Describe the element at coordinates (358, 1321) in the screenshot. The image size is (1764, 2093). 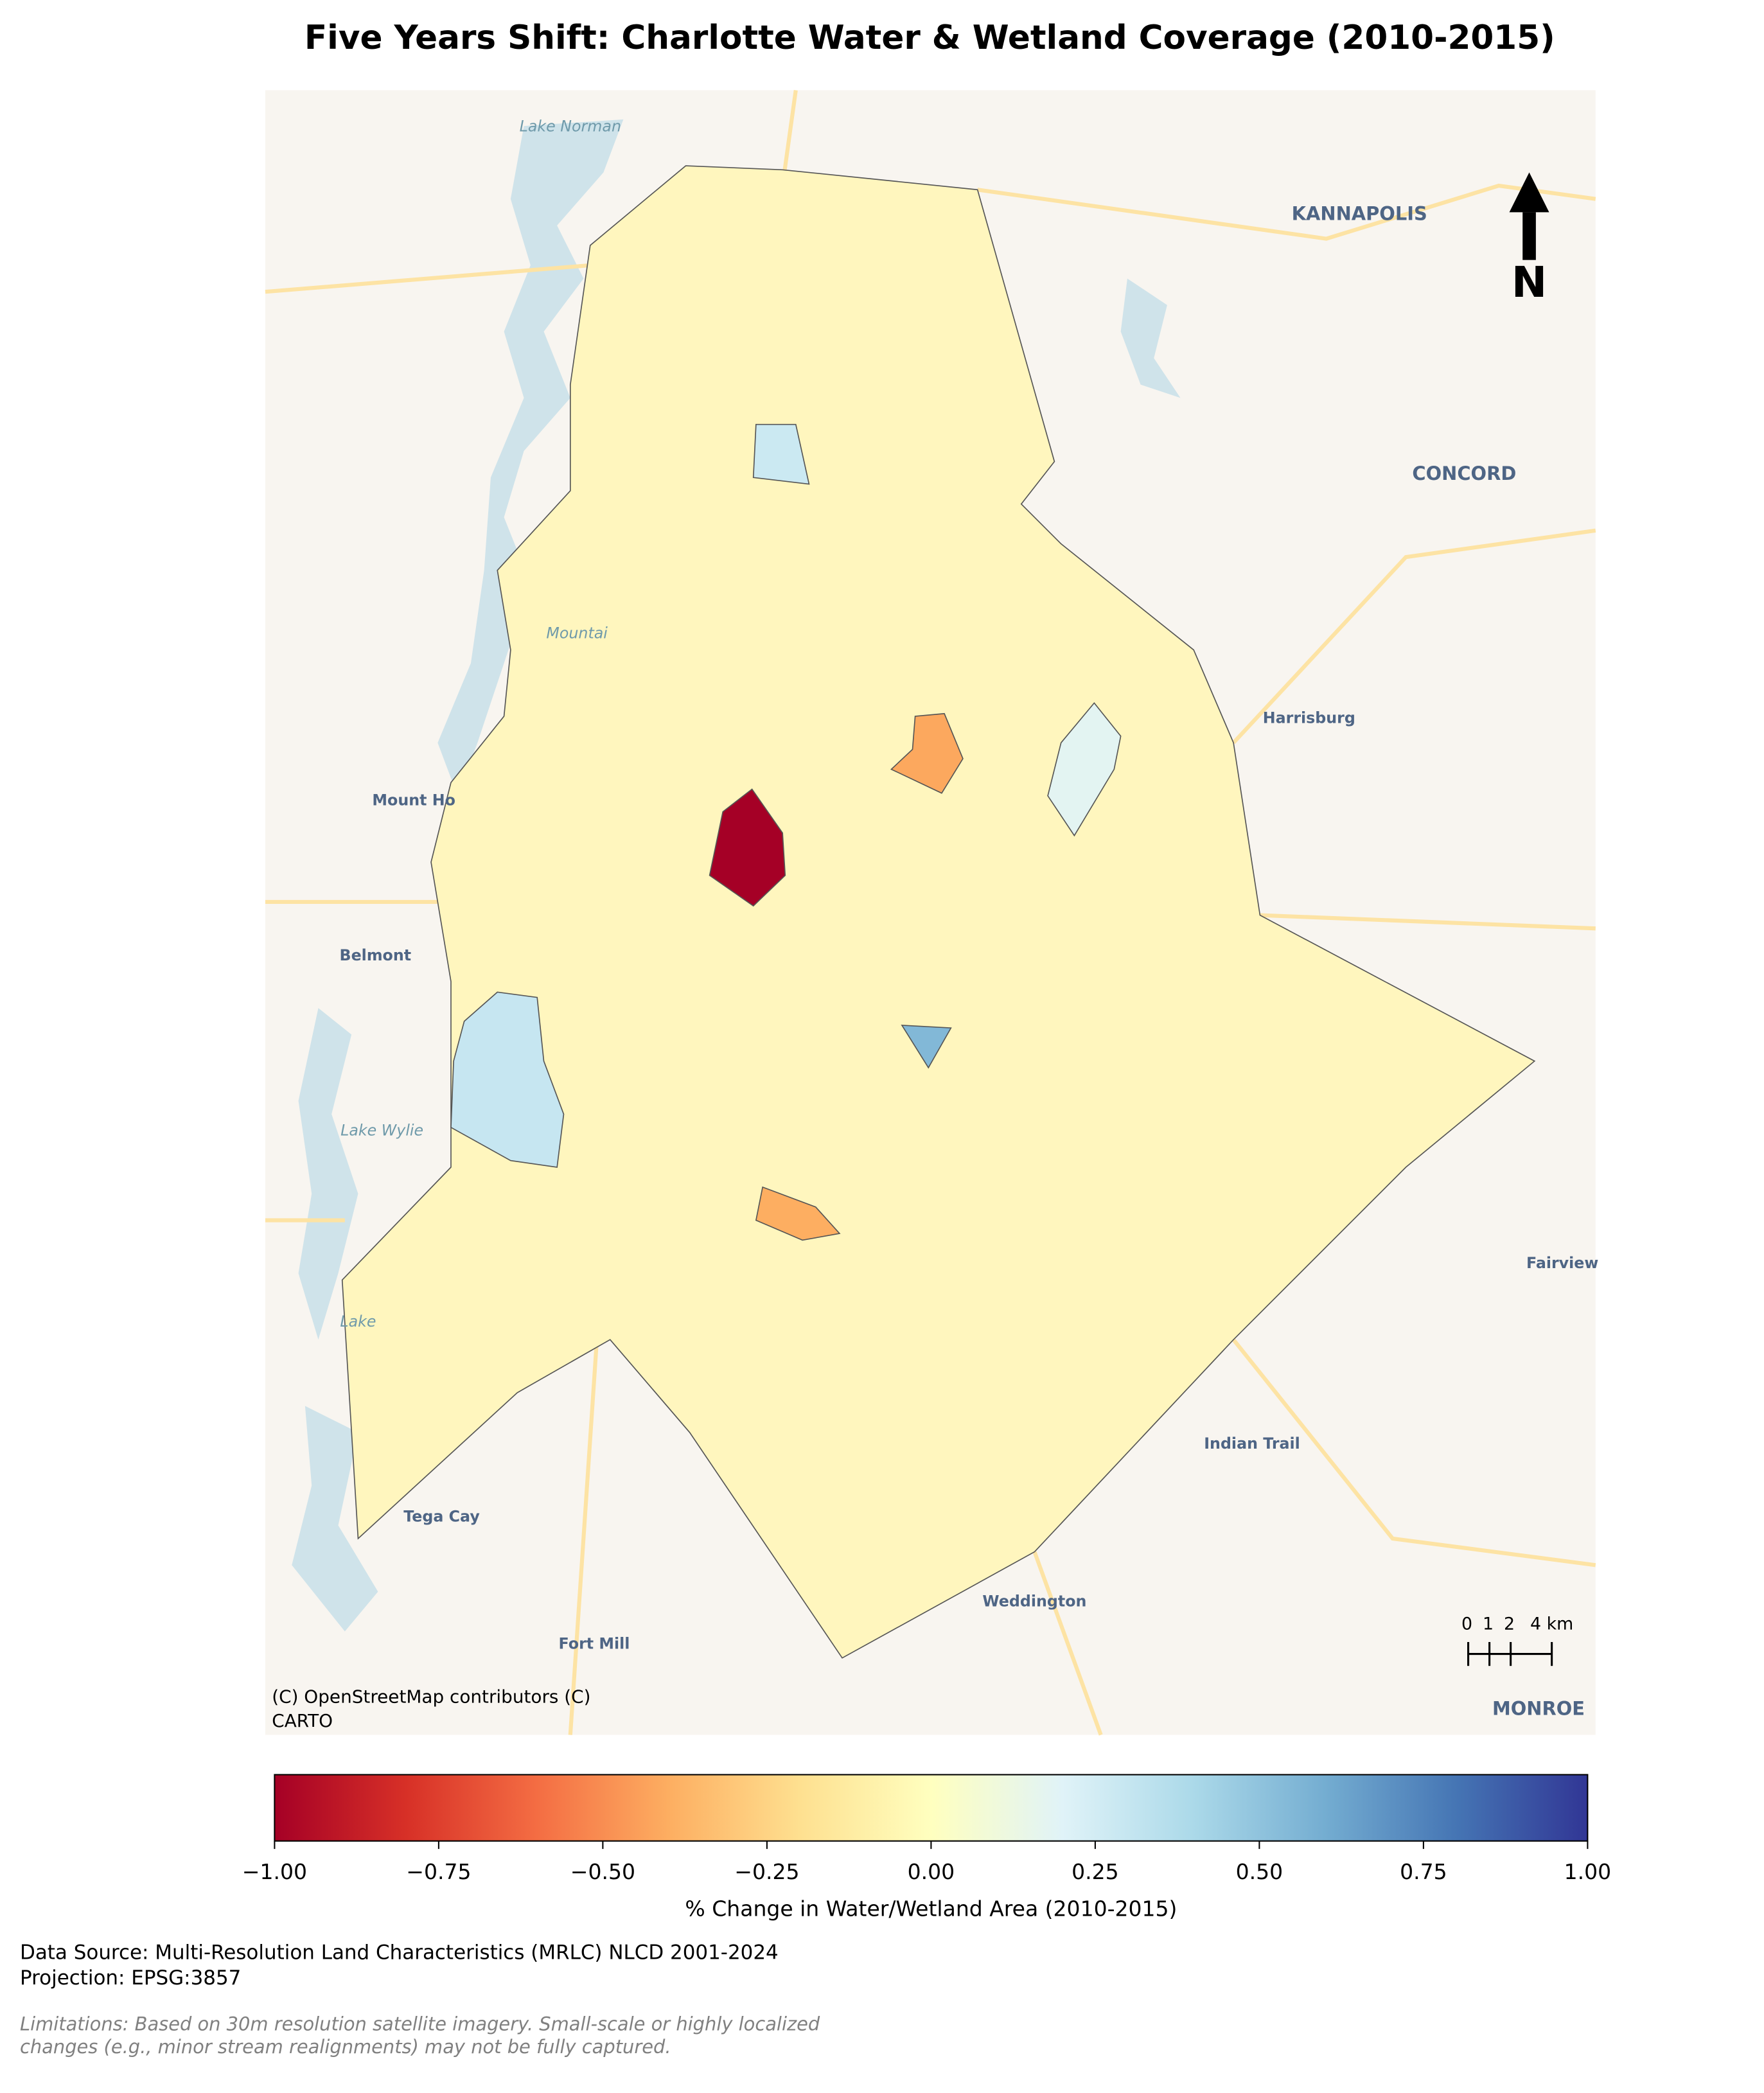
I see `place-label: Lake` at that location.